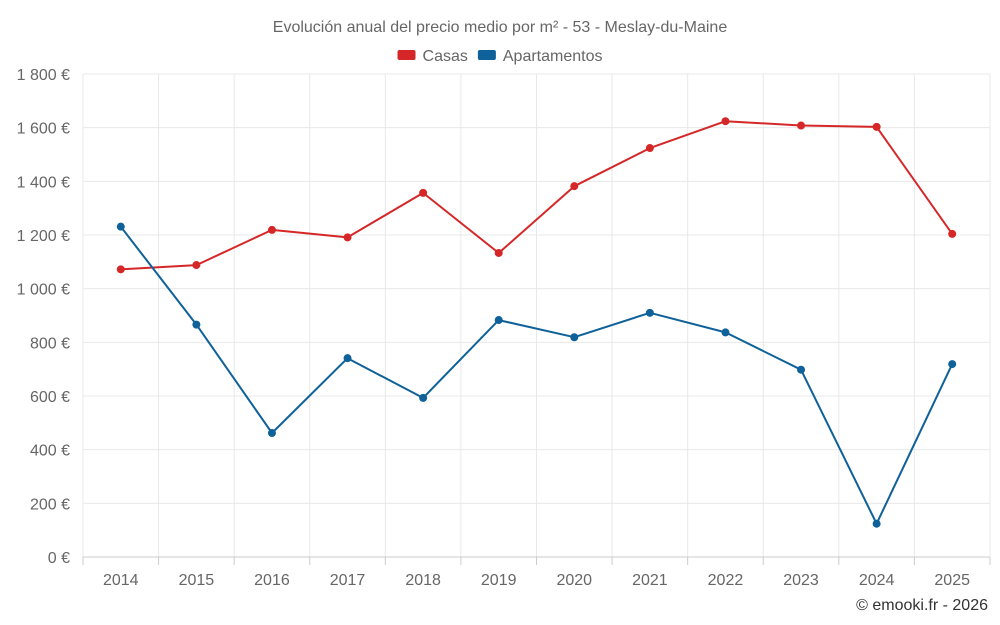 The height and width of the screenshot is (625, 1000). I want to click on y-tick-label: 0 €, so click(59, 558).